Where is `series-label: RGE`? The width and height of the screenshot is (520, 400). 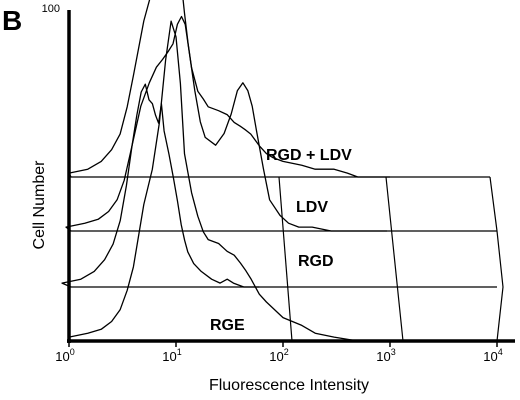 series-label: RGE is located at coordinates (227, 325).